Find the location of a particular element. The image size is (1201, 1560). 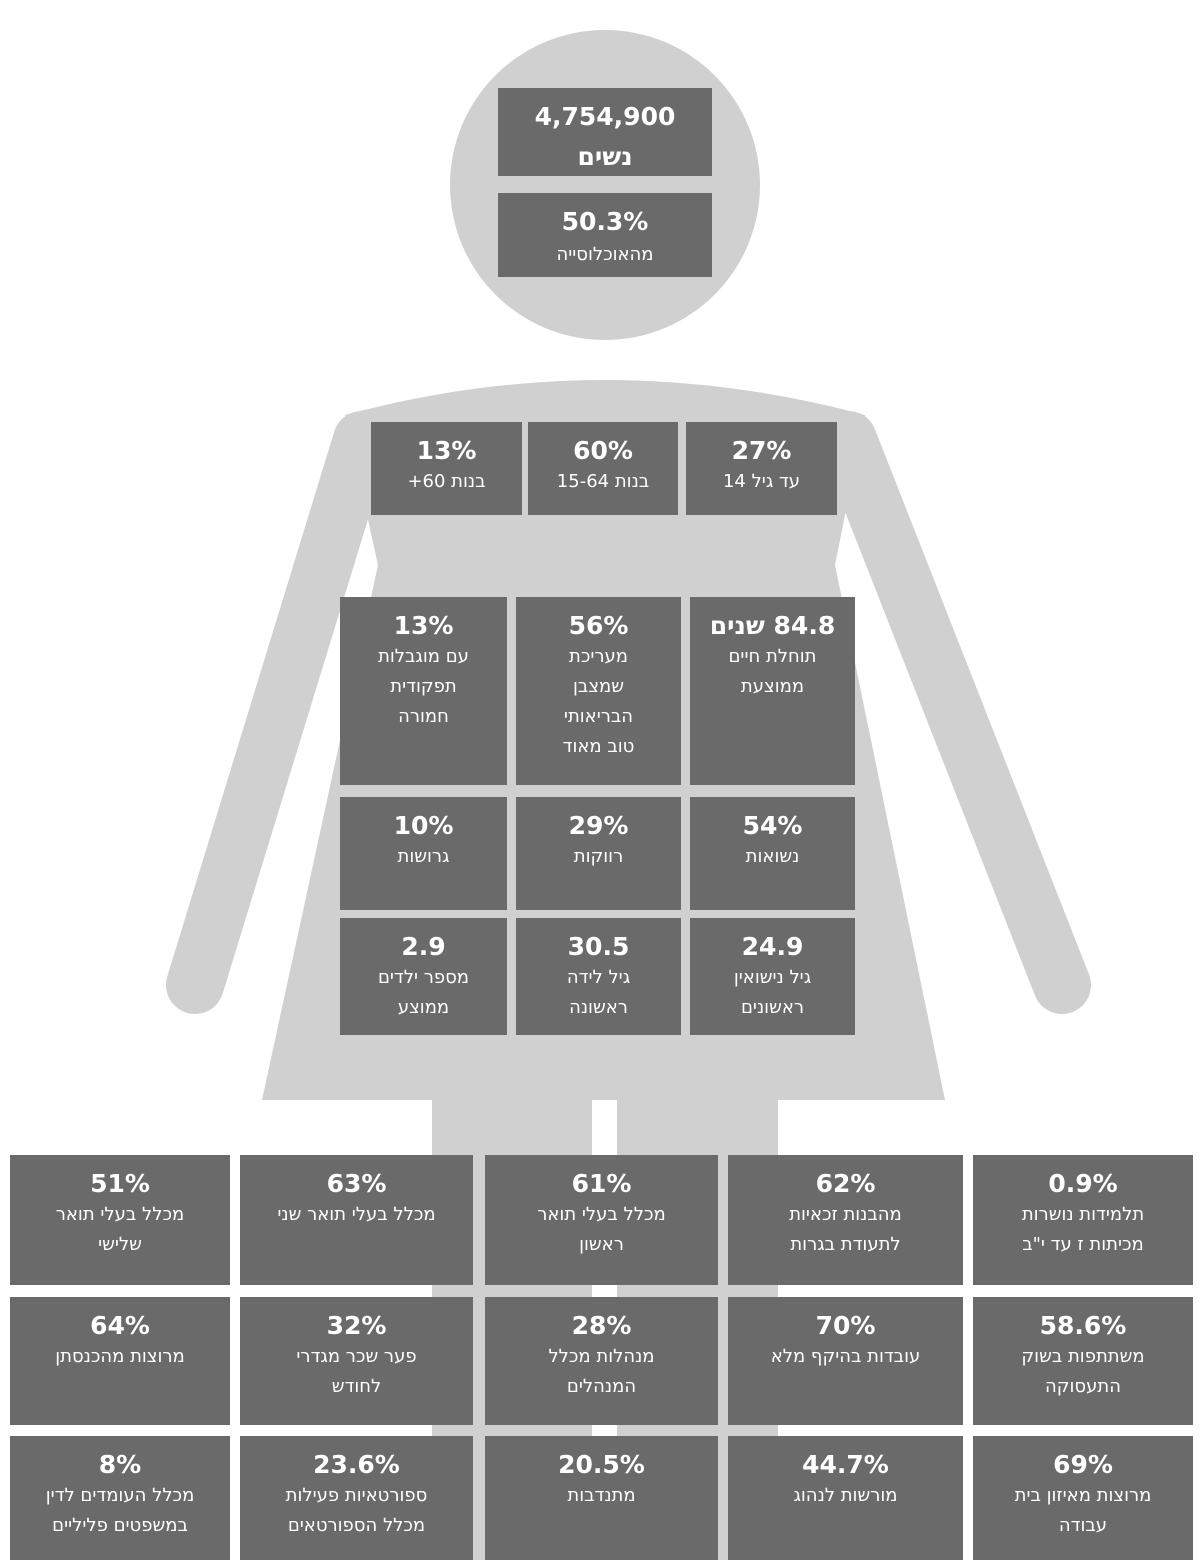

stat-label: מרוצות מהכנסתן is located at coordinates (120, 1356).